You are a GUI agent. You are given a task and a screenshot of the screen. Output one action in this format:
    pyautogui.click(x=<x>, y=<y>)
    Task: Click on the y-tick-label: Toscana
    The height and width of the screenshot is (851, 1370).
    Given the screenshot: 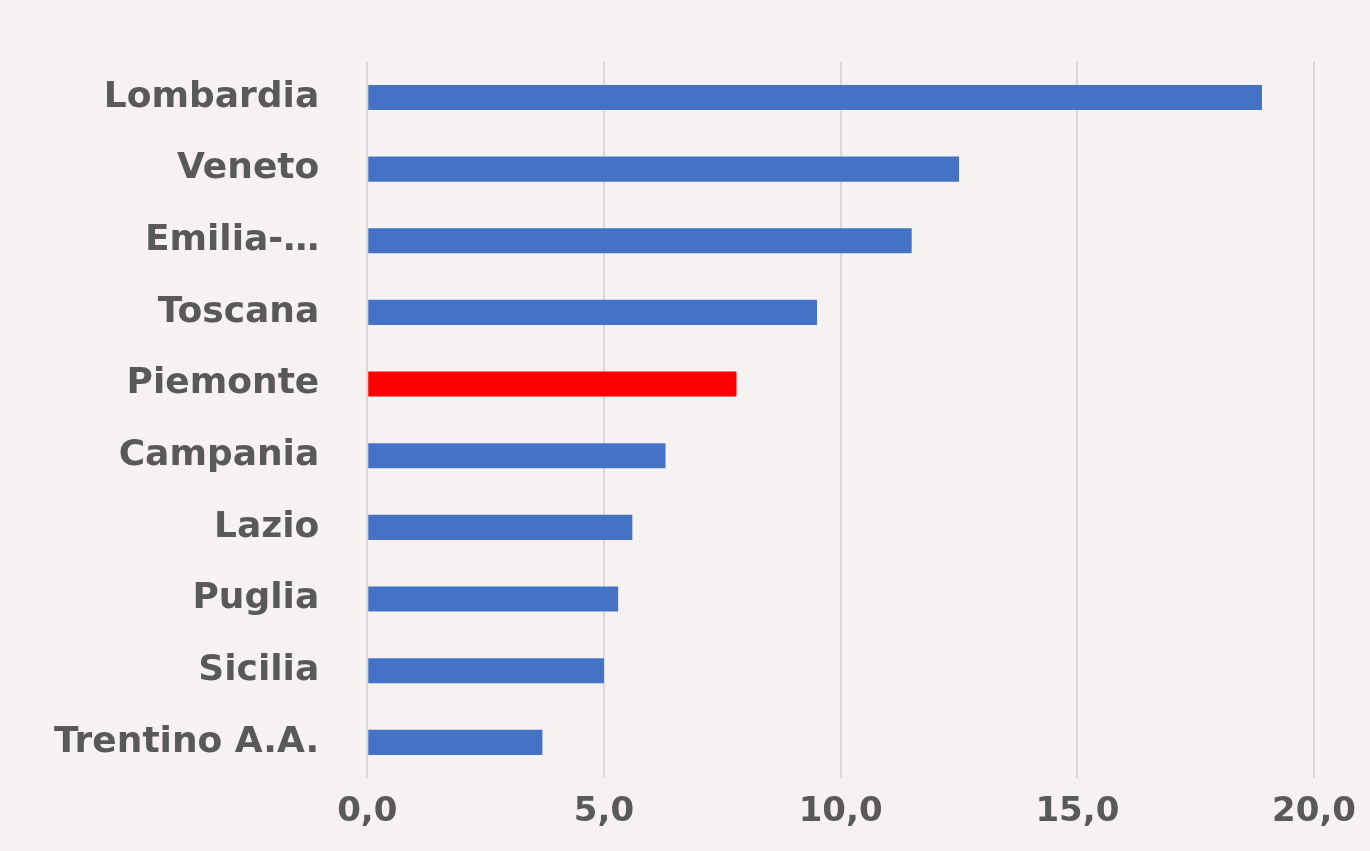 What is the action you would take?
    pyautogui.click(x=238, y=309)
    